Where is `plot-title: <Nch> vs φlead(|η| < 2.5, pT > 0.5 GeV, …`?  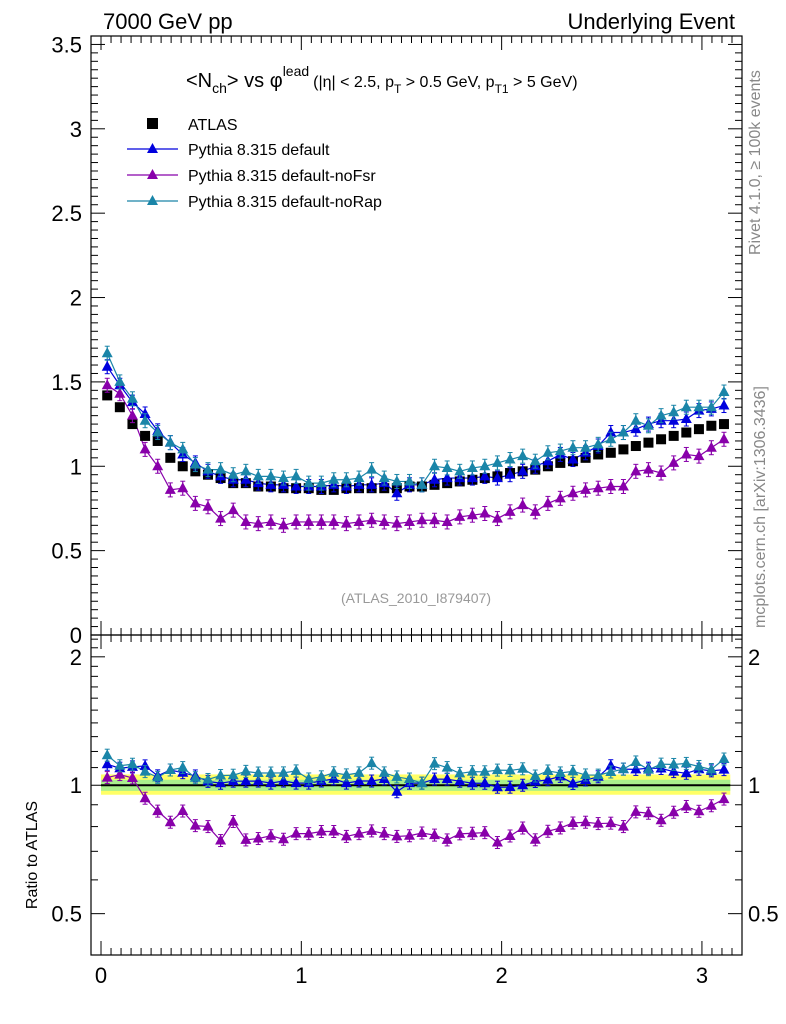 plot-title: <Nch> vs φlead(|η| < 2.5, pT > 0.5 GeV, … is located at coordinates (382, 79).